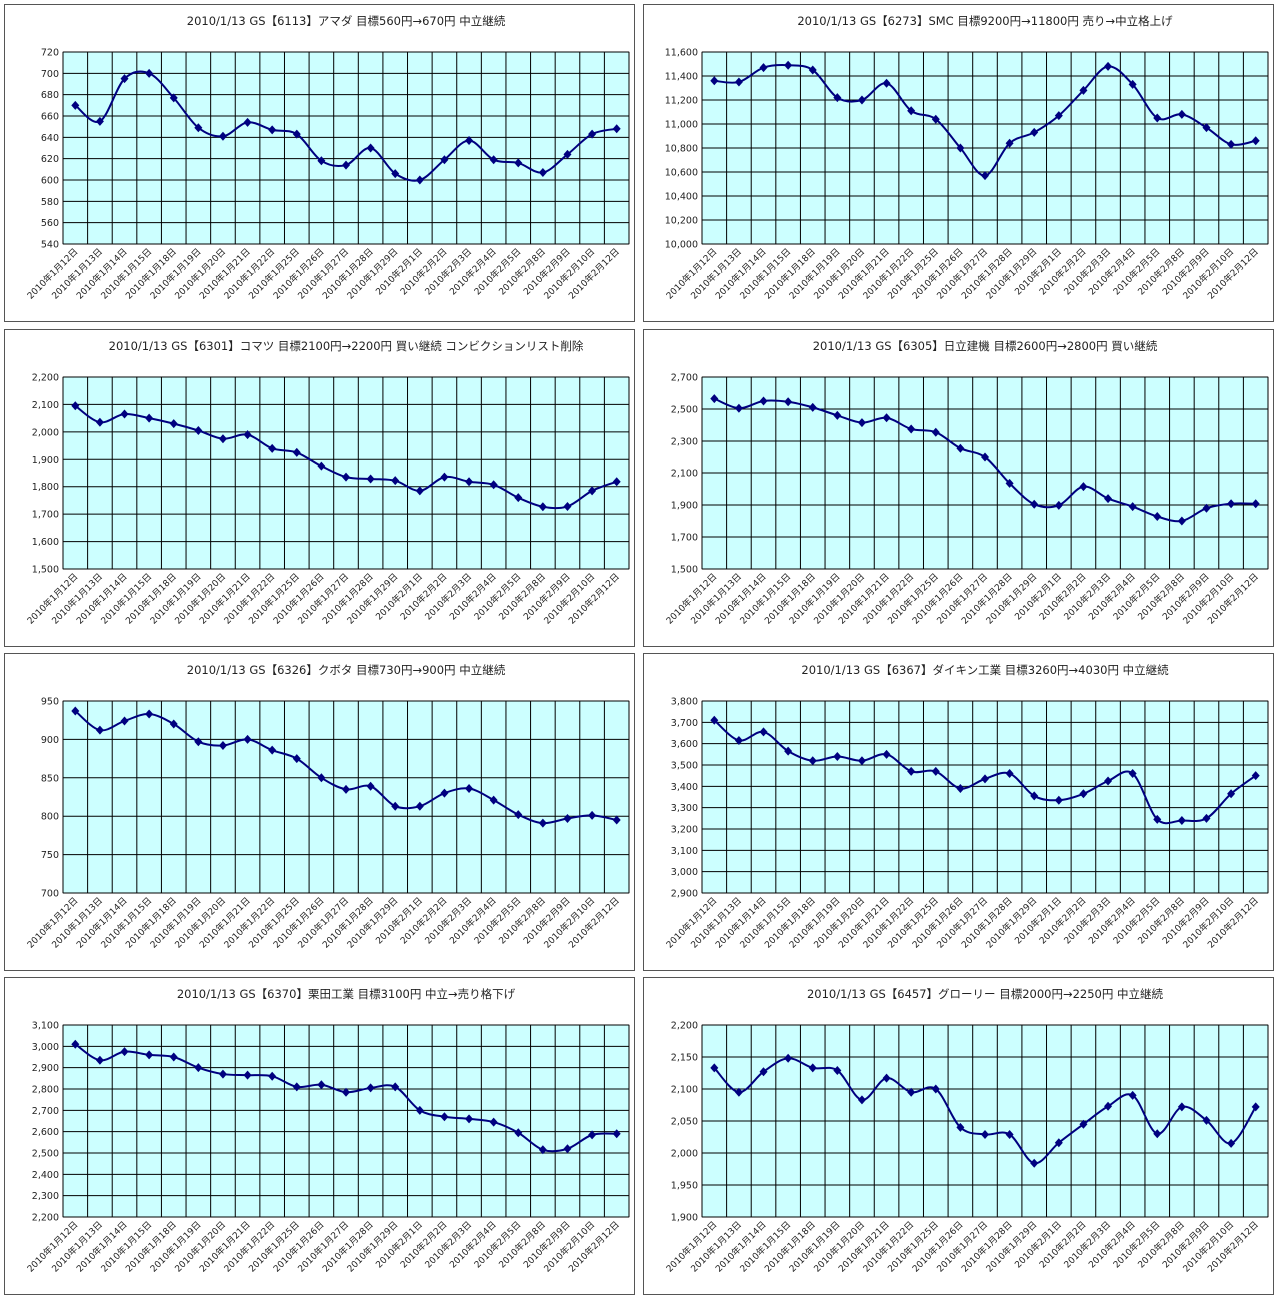 This screenshot has height=1299, width=1280. Describe the element at coordinates (684, 723) in the screenshot. I see `y-tick-label: 3,700` at that location.